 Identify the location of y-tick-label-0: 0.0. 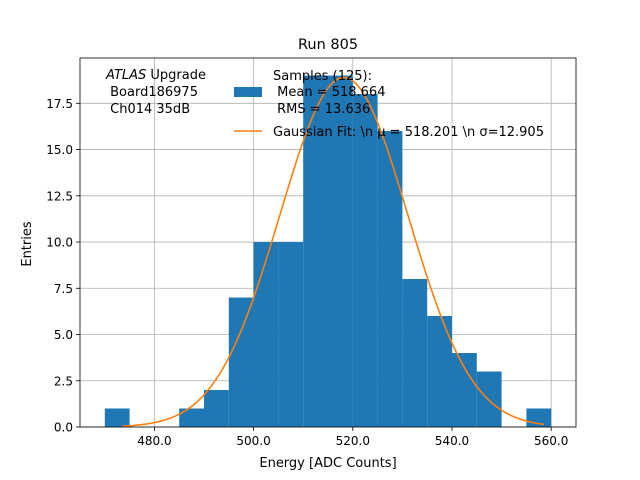
(63, 428).